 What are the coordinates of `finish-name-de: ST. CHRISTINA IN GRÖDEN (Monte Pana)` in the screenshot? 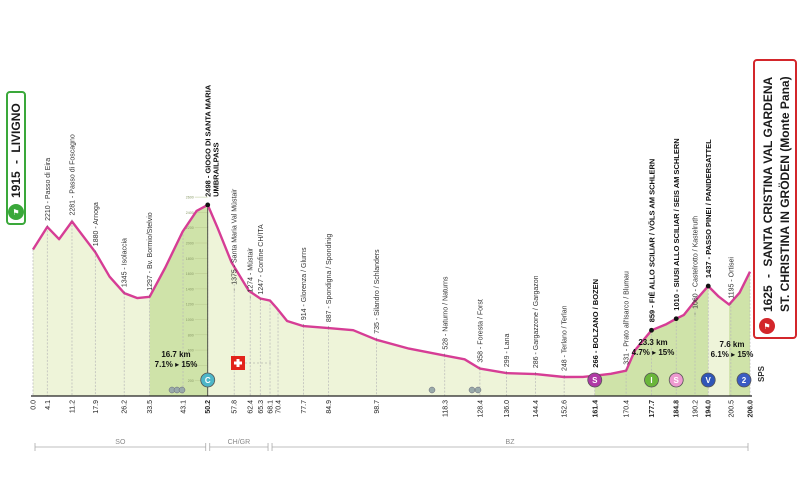 It's located at (784, 194).